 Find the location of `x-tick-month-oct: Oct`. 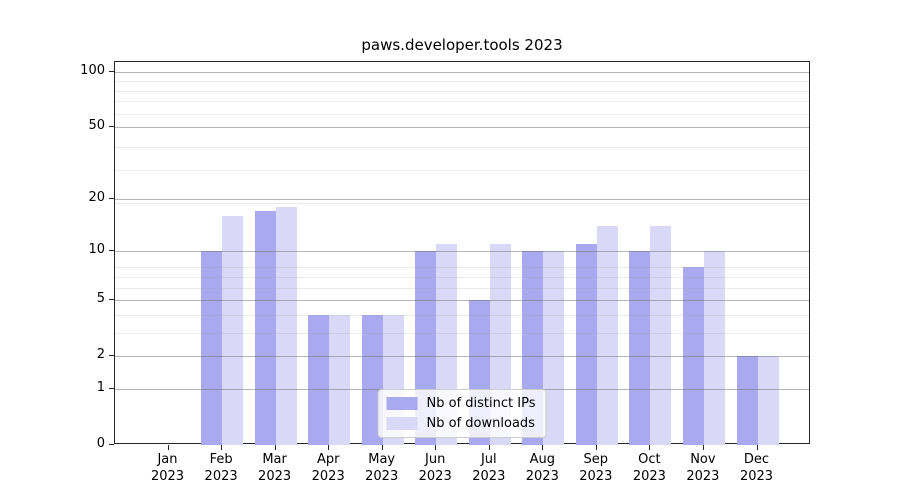

x-tick-month-oct: Oct is located at coordinates (649, 459).